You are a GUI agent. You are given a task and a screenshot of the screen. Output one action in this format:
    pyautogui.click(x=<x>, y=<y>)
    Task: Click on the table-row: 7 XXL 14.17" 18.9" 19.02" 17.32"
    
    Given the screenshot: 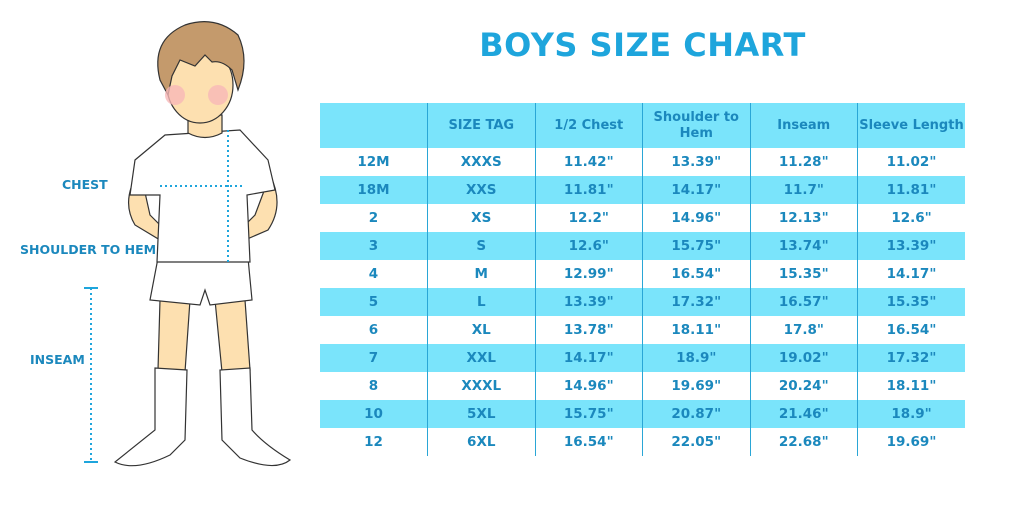 What is the action you would take?
    pyautogui.click(x=642, y=358)
    